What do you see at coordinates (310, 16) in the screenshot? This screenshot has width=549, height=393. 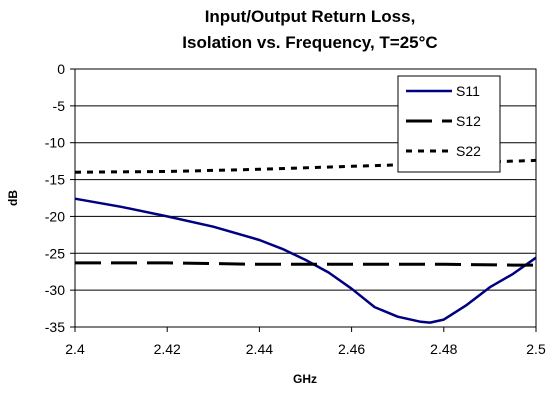 I see `chart-title-line1: Input/Output Return Loss,` at bounding box center [310, 16].